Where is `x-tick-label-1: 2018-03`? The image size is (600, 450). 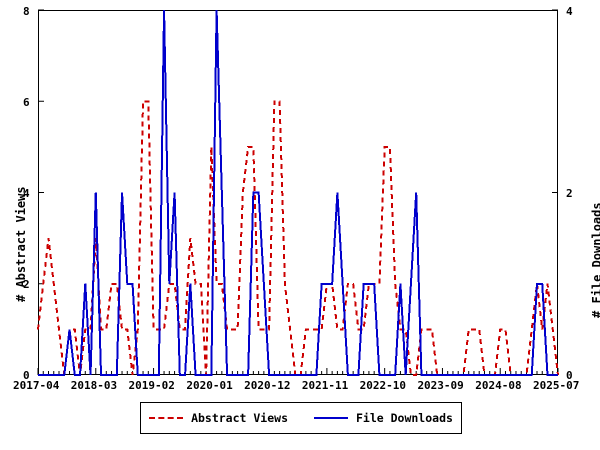 x-tick-label-1: 2018-03 is located at coordinates (94, 385).